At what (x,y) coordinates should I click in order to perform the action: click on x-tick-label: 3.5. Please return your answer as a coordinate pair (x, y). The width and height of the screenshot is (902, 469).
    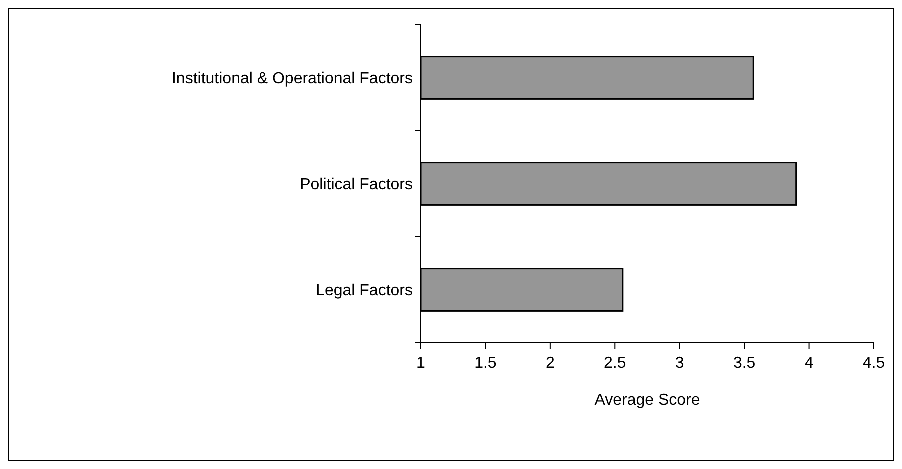
    Looking at the image, I should click on (744, 363).